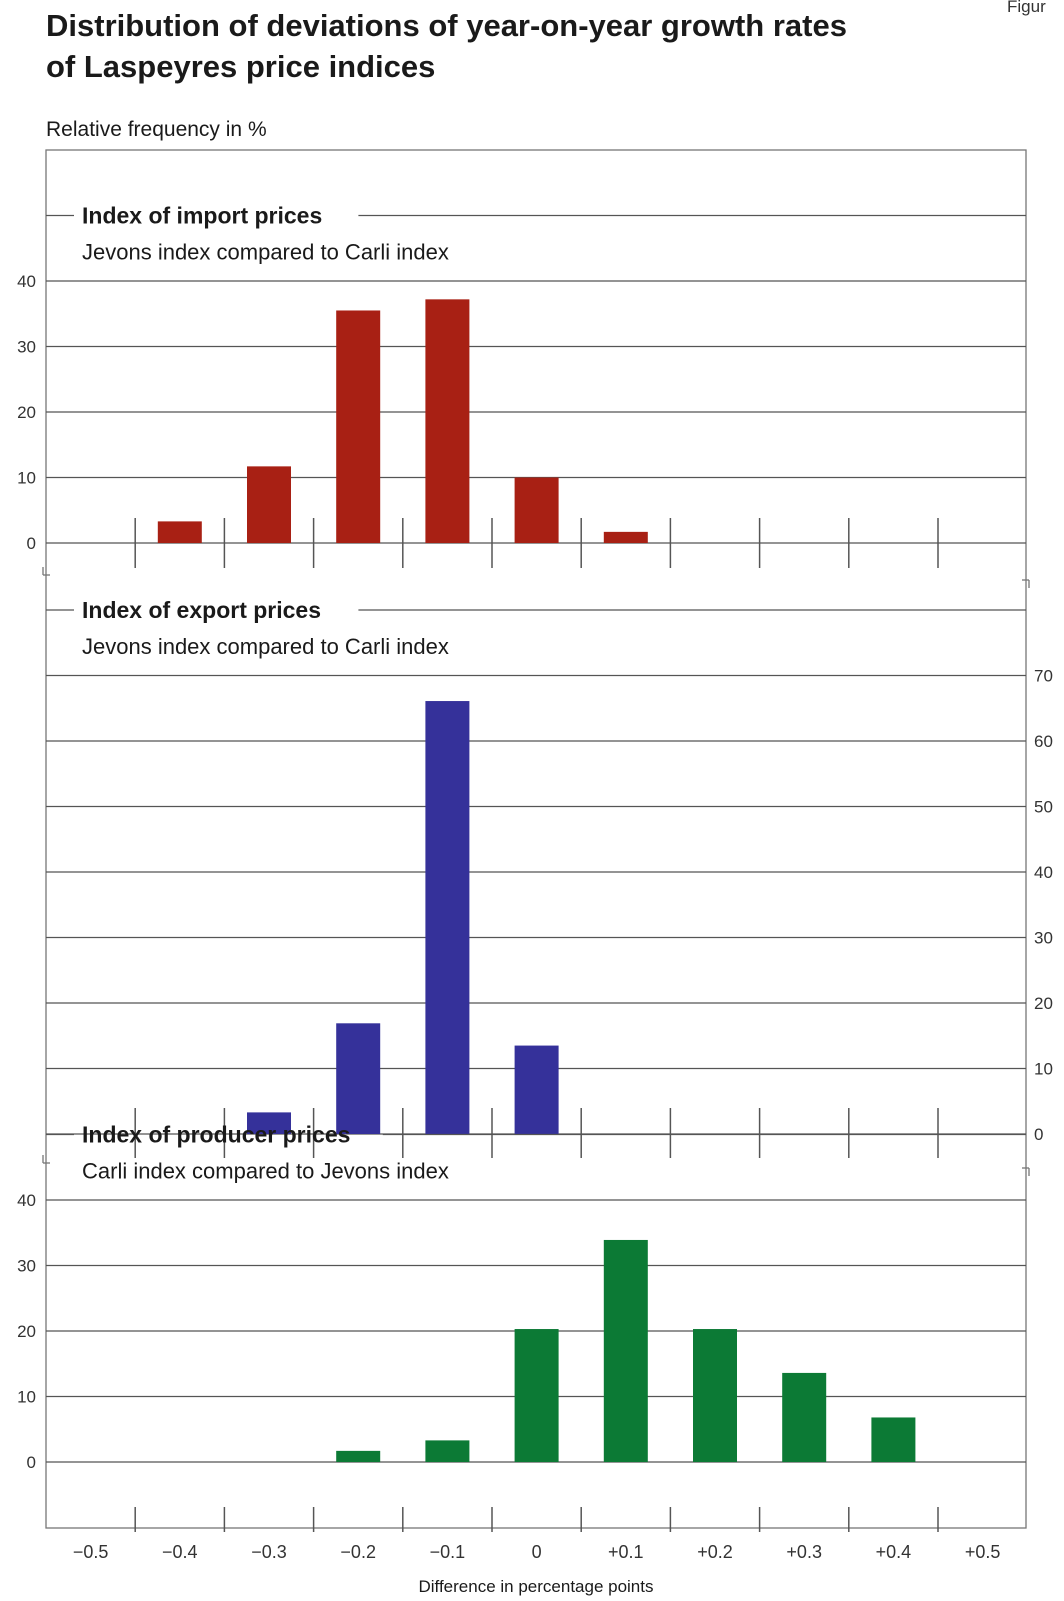  I want to click on x-tick-label: +0.5, so click(983, 1552).